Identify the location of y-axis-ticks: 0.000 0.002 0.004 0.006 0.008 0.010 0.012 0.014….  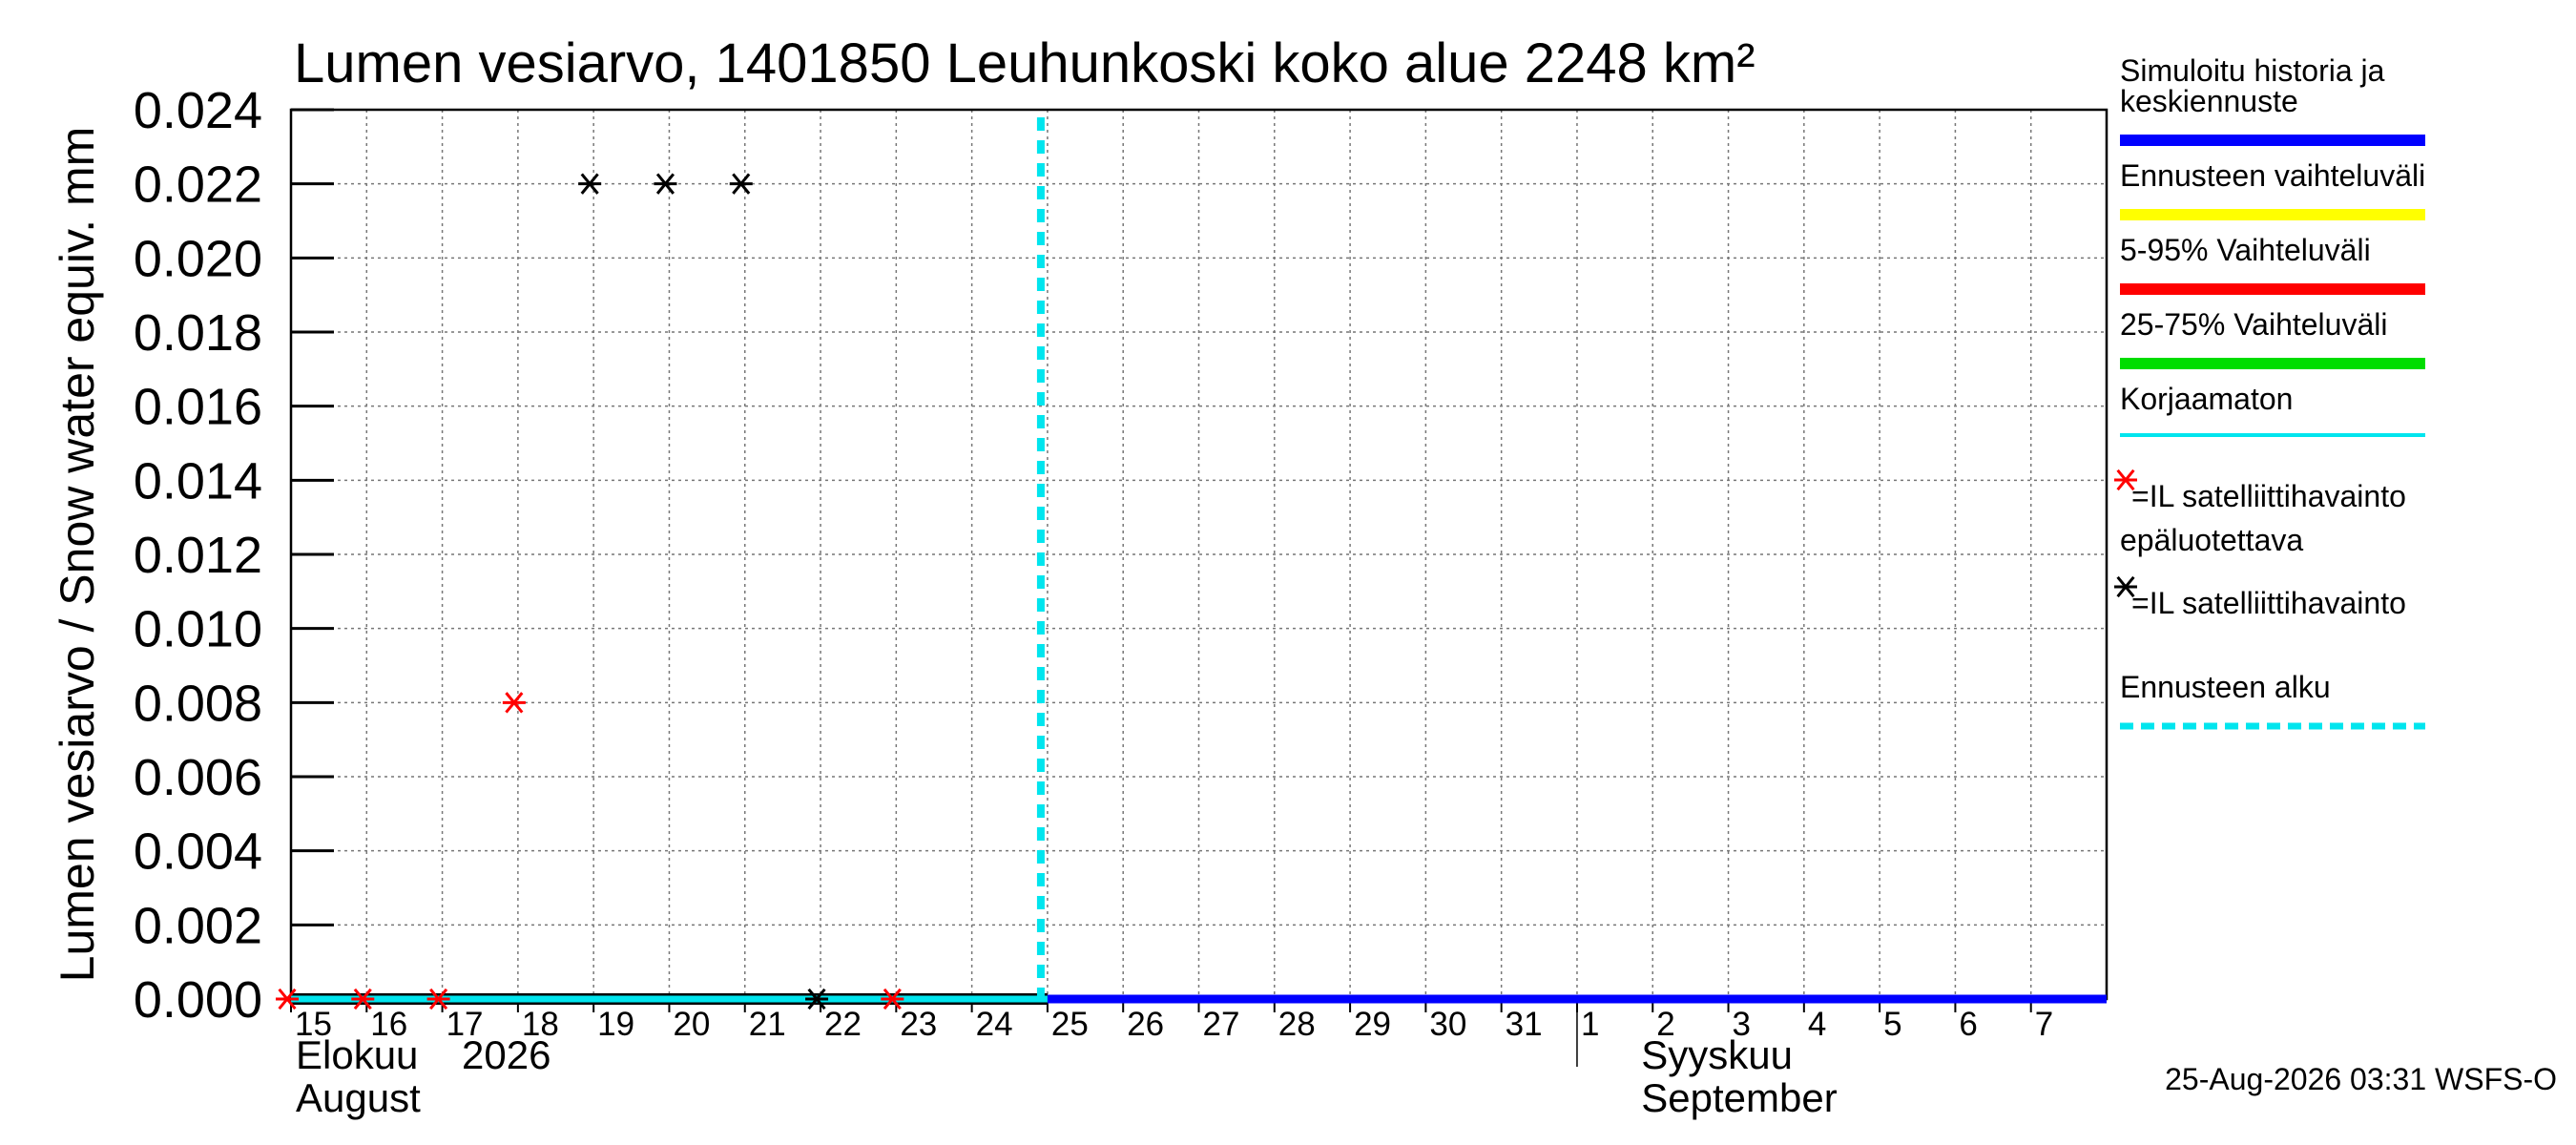
(234, 555).